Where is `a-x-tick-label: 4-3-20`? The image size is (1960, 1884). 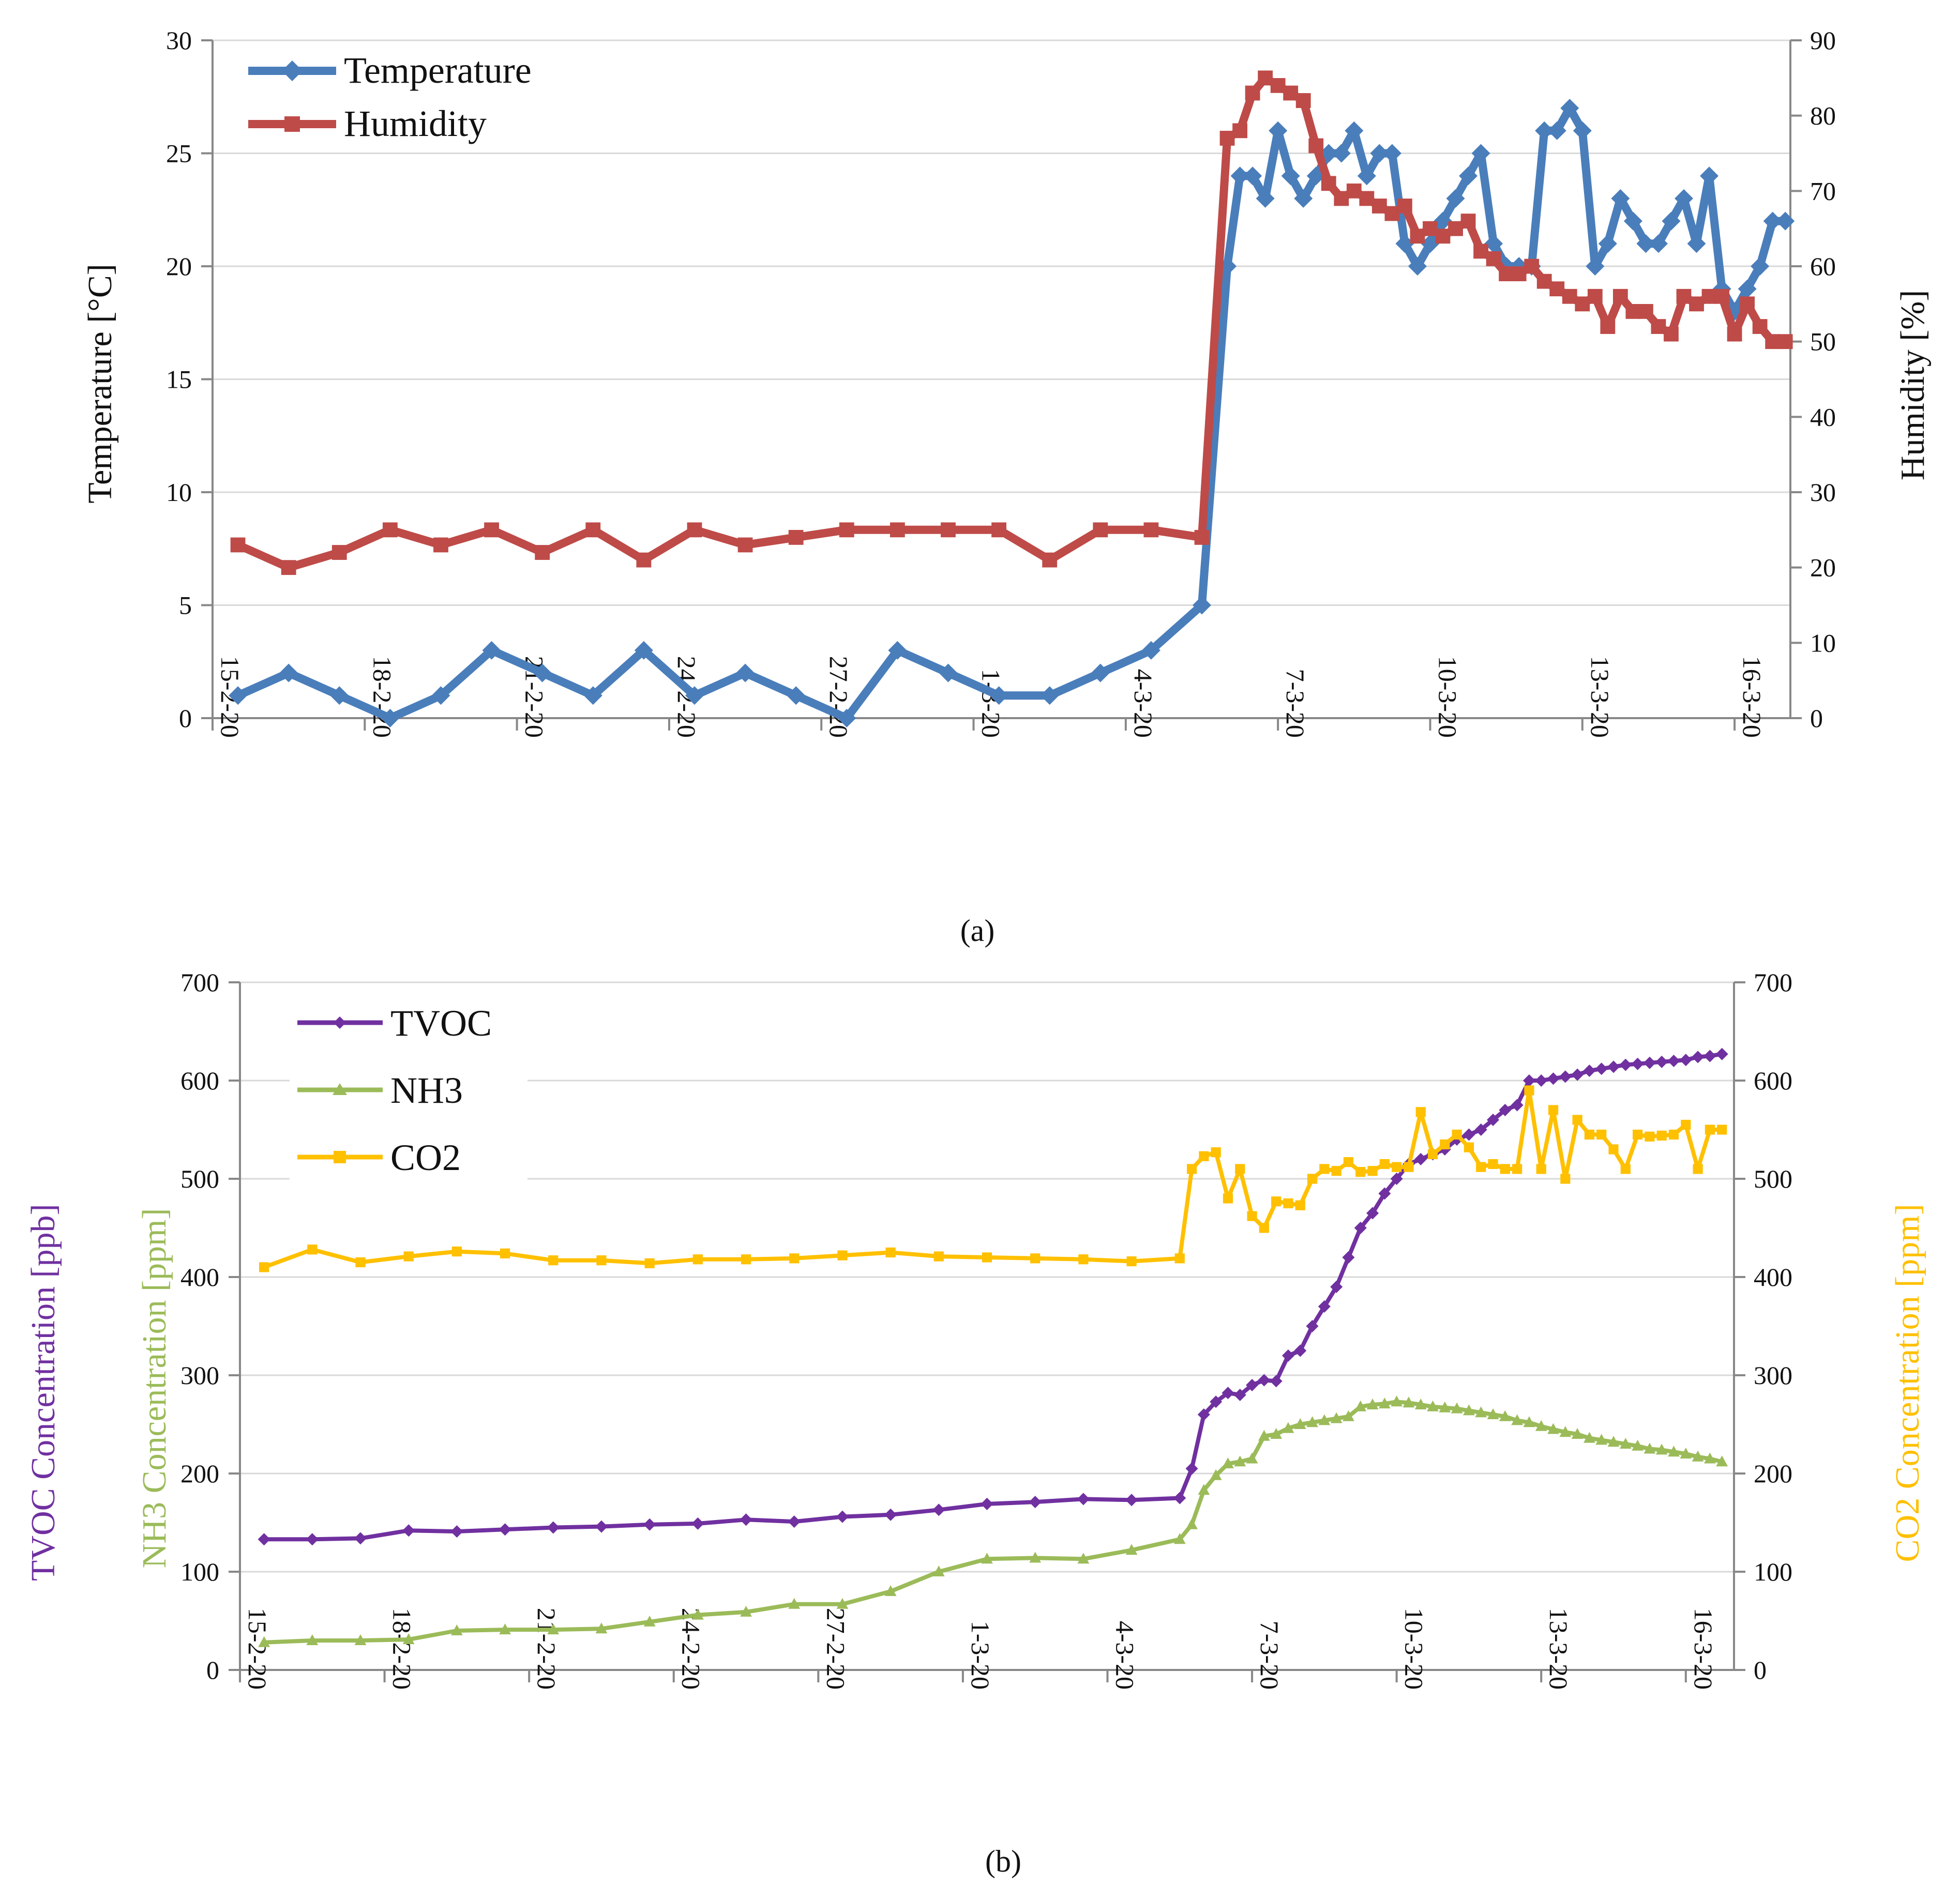 a-x-tick-label: 4-3-20 is located at coordinates (1143, 704).